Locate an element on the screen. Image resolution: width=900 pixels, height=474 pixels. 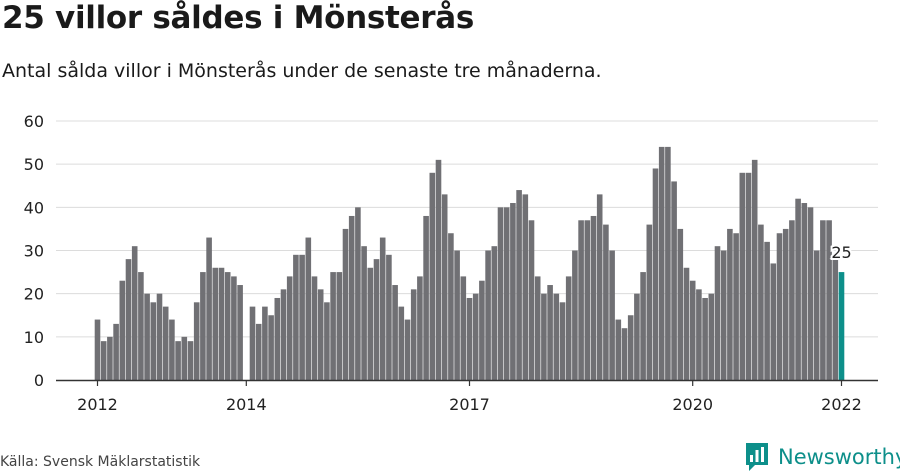
x-tick-label: 2014 is located at coordinates (246, 404).